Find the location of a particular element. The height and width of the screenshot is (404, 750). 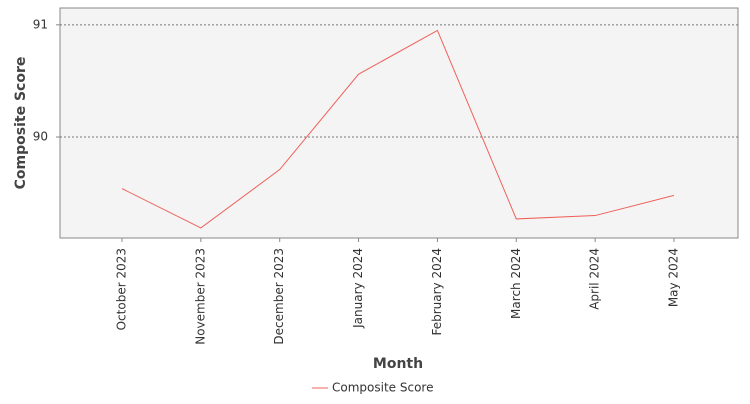

y-axis-title: Composite Score is located at coordinates (21, 123).